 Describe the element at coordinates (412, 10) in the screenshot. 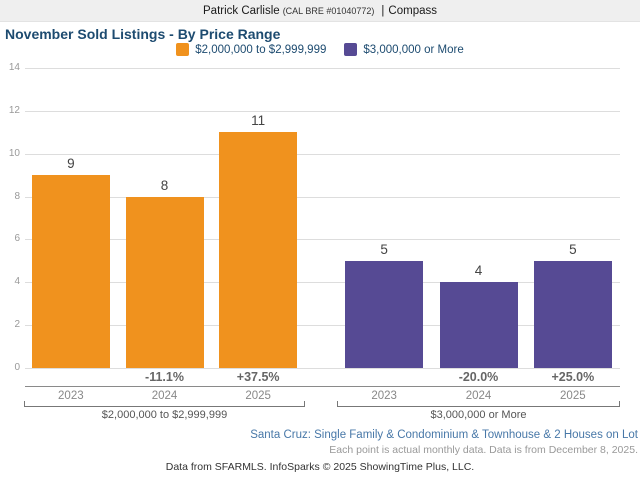

I see `brokerage-name: Compass` at that location.